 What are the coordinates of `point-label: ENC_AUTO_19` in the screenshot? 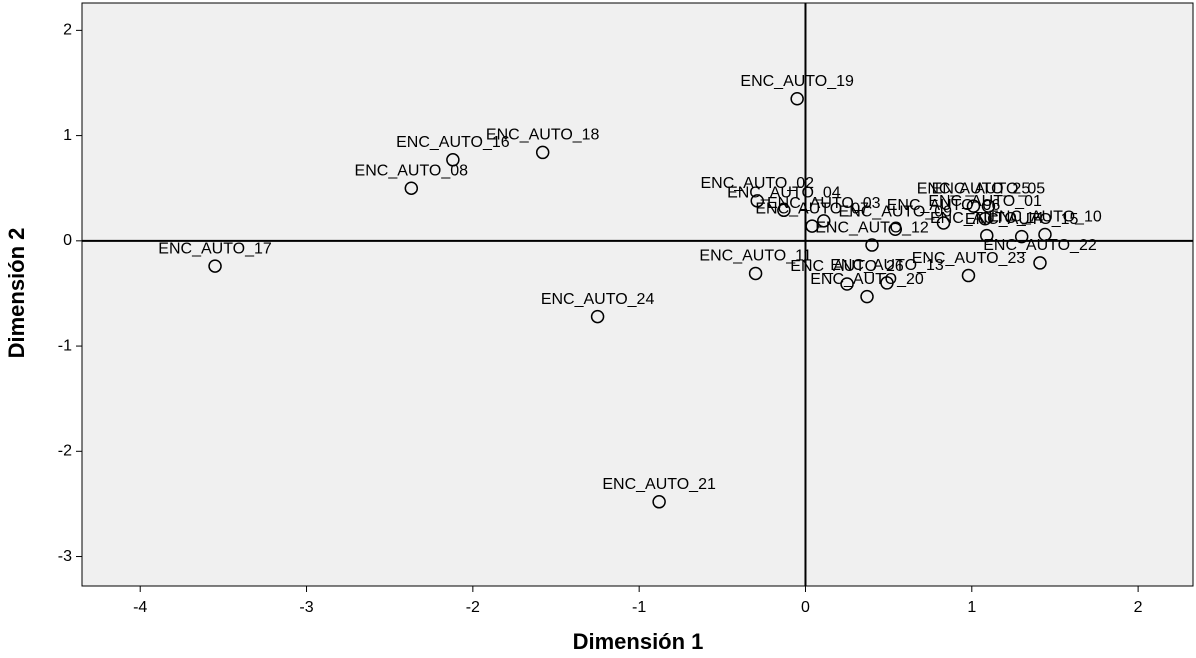 It's located at (797, 81).